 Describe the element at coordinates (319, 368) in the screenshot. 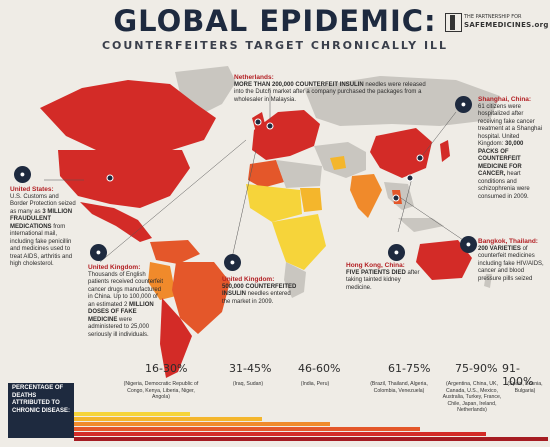

I see `legend-range: 46-60%` at that location.